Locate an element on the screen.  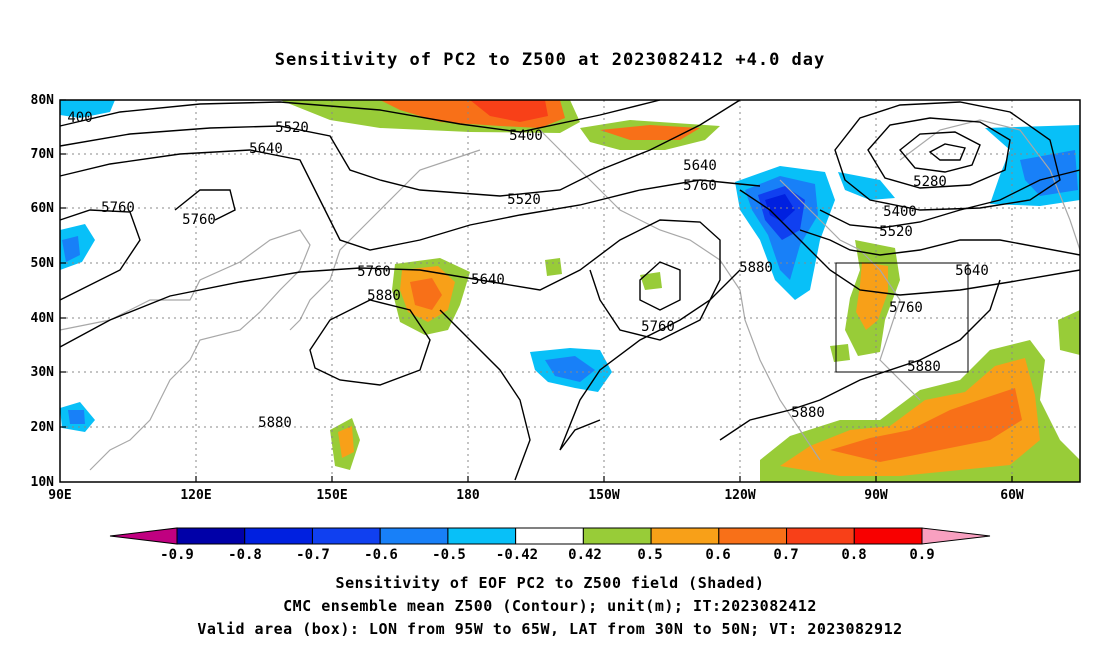
lon-label: 60W is located at coordinates (1012, 495).